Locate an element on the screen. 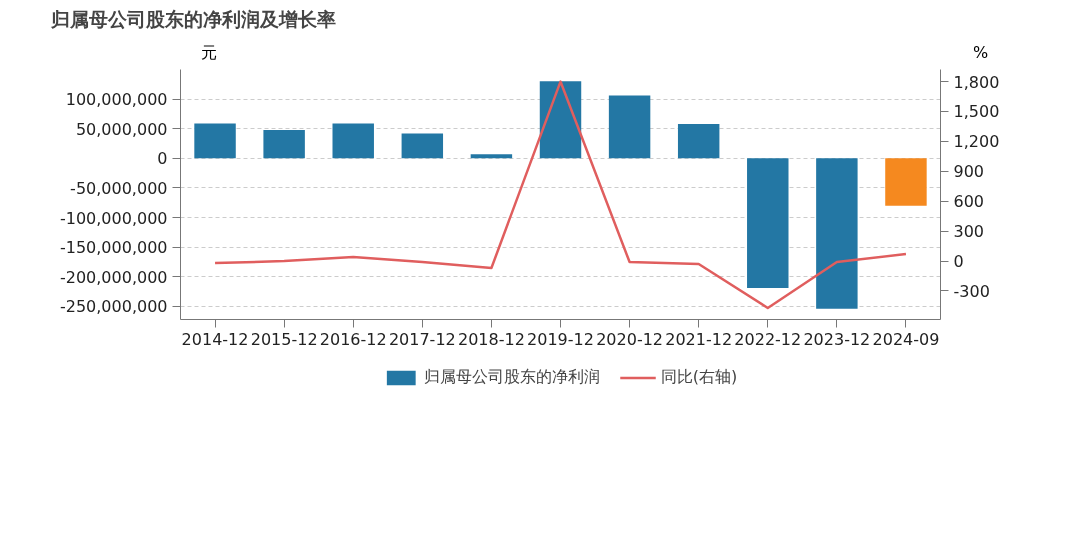 The height and width of the screenshot is (544, 1080). y-tick-label: -50,000,000 is located at coordinates (119, 188).